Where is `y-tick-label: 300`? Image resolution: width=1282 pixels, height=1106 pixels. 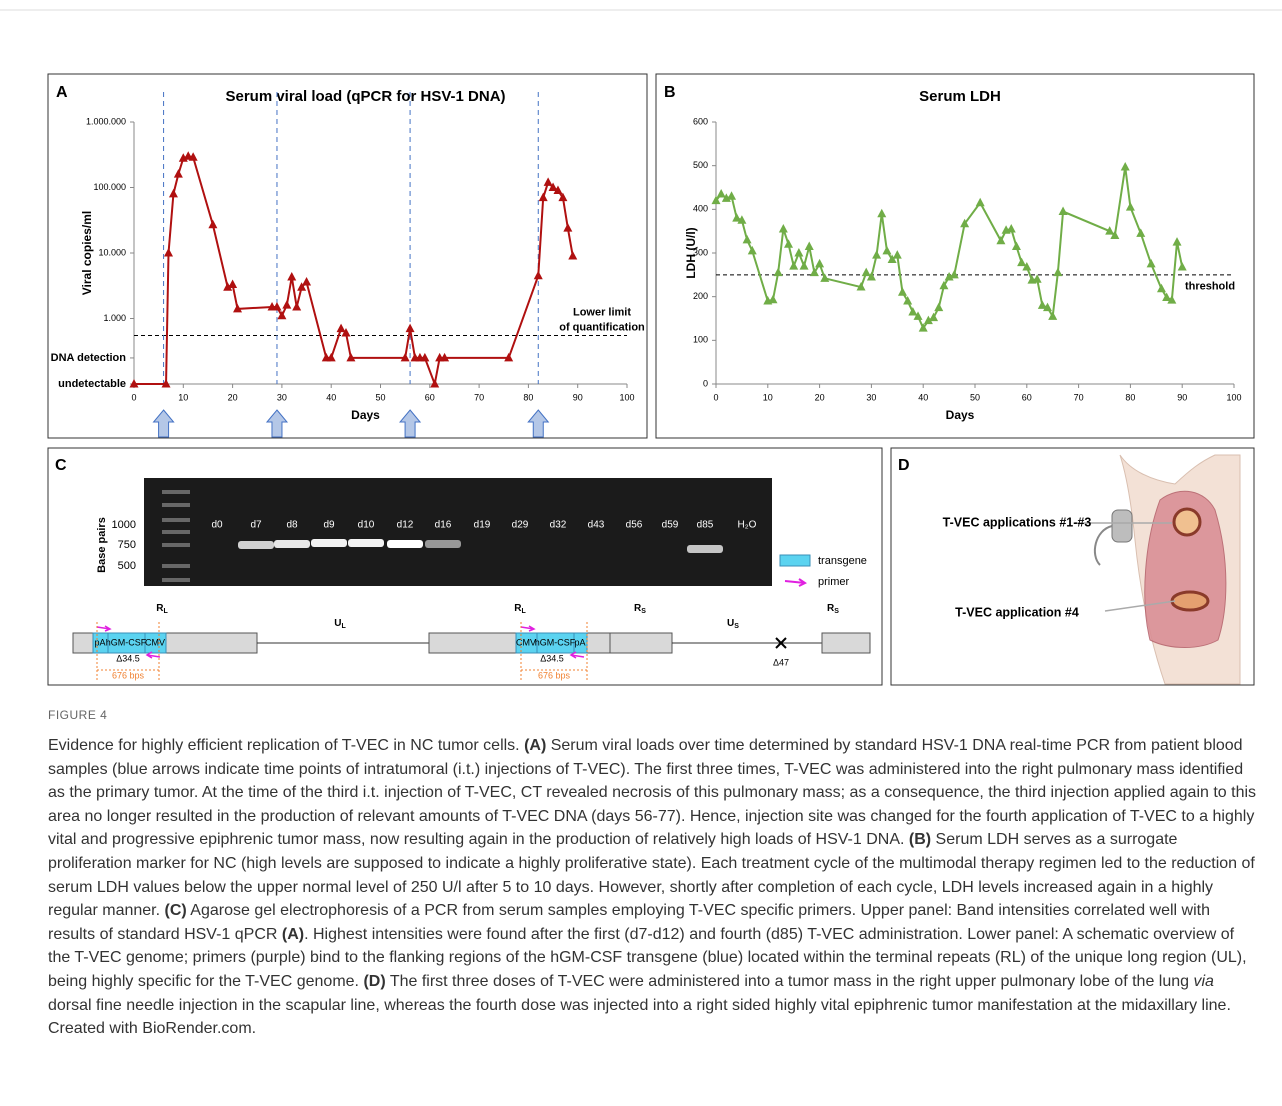
y-tick-label: 300 is located at coordinates (700, 252).